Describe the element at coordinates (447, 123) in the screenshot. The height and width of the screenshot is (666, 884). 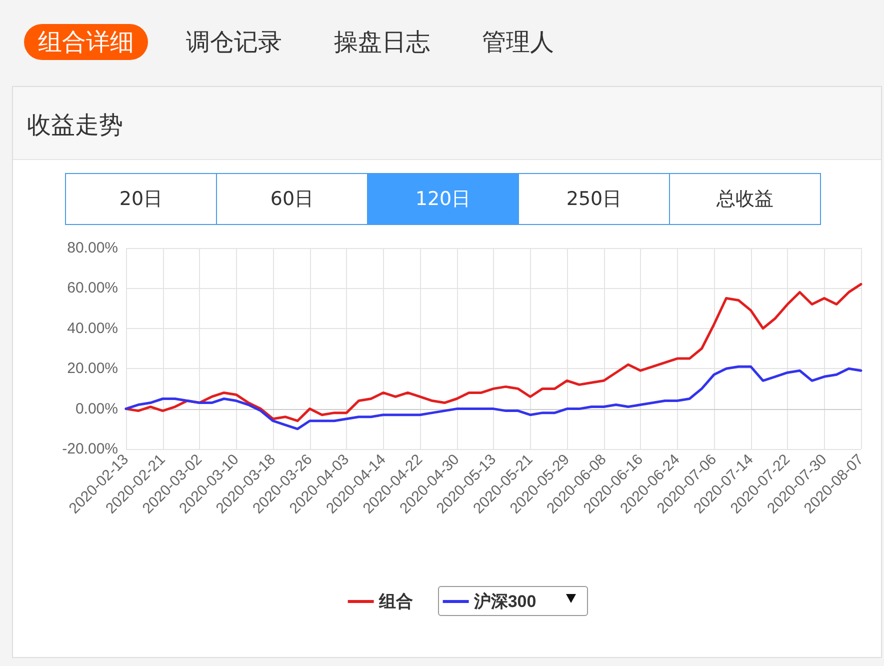
I see `chart-title: 收益走势` at that location.